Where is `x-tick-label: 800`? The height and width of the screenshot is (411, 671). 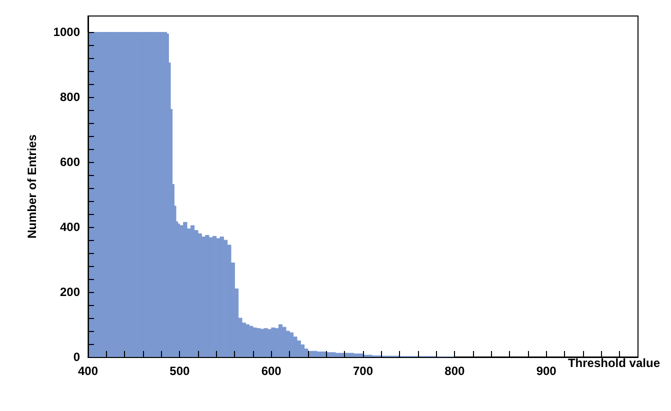
x-tick-label: 800 is located at coordinates (454, 371).